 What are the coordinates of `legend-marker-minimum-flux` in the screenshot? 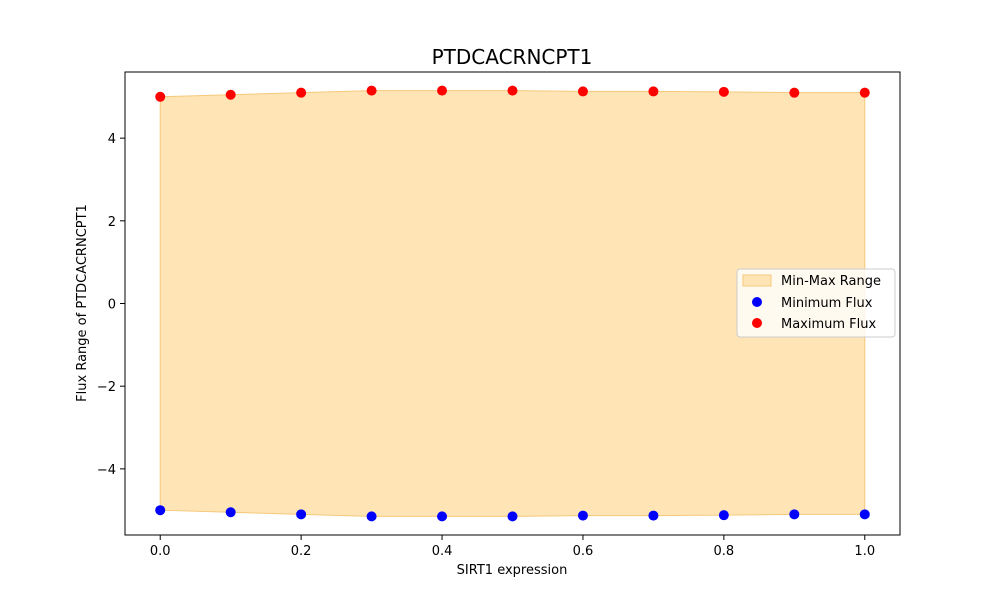 It's located at (757, 302).